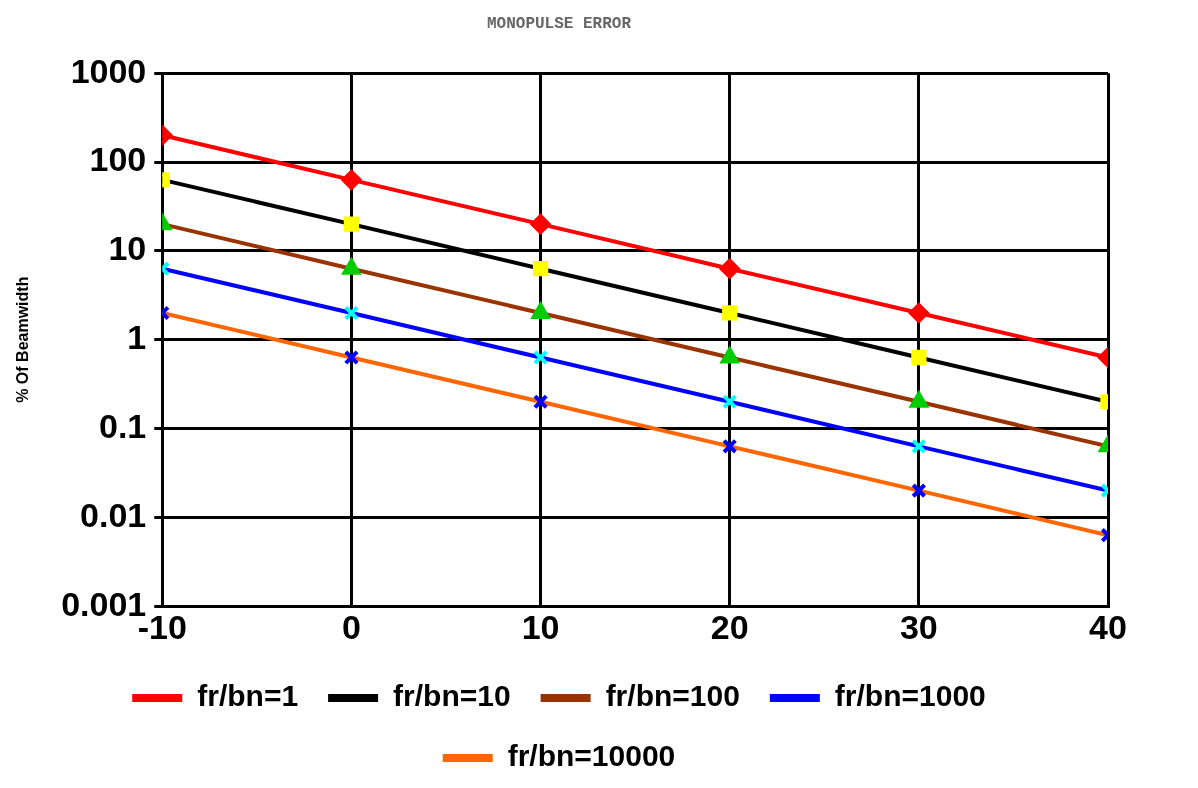 This screenshot has width=1198, height=788. What do you see at coordinates (672, 696) in the screenshot?
I see `legend-label: fr/bn=100` at bounding box center [672, 696].